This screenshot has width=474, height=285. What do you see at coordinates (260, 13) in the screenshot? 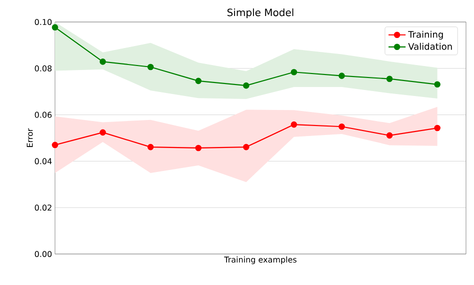
I see `chart-title: Simple Model` at bounding box center [260, 13].